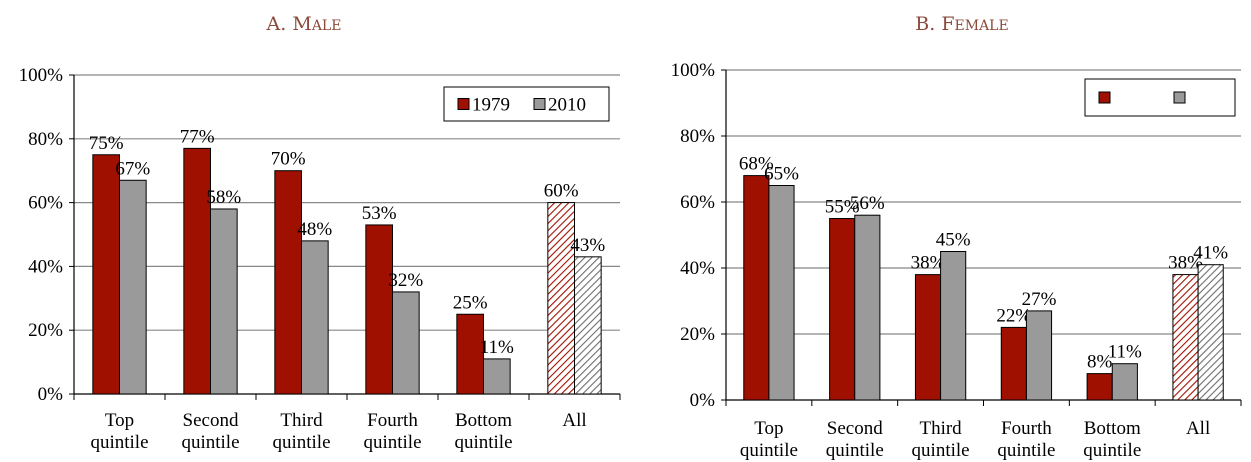  What do you see at coordinates (928, 24) in the screenshot?
I see `panel-title-prefix: B.` at bounding box center [928, 24].